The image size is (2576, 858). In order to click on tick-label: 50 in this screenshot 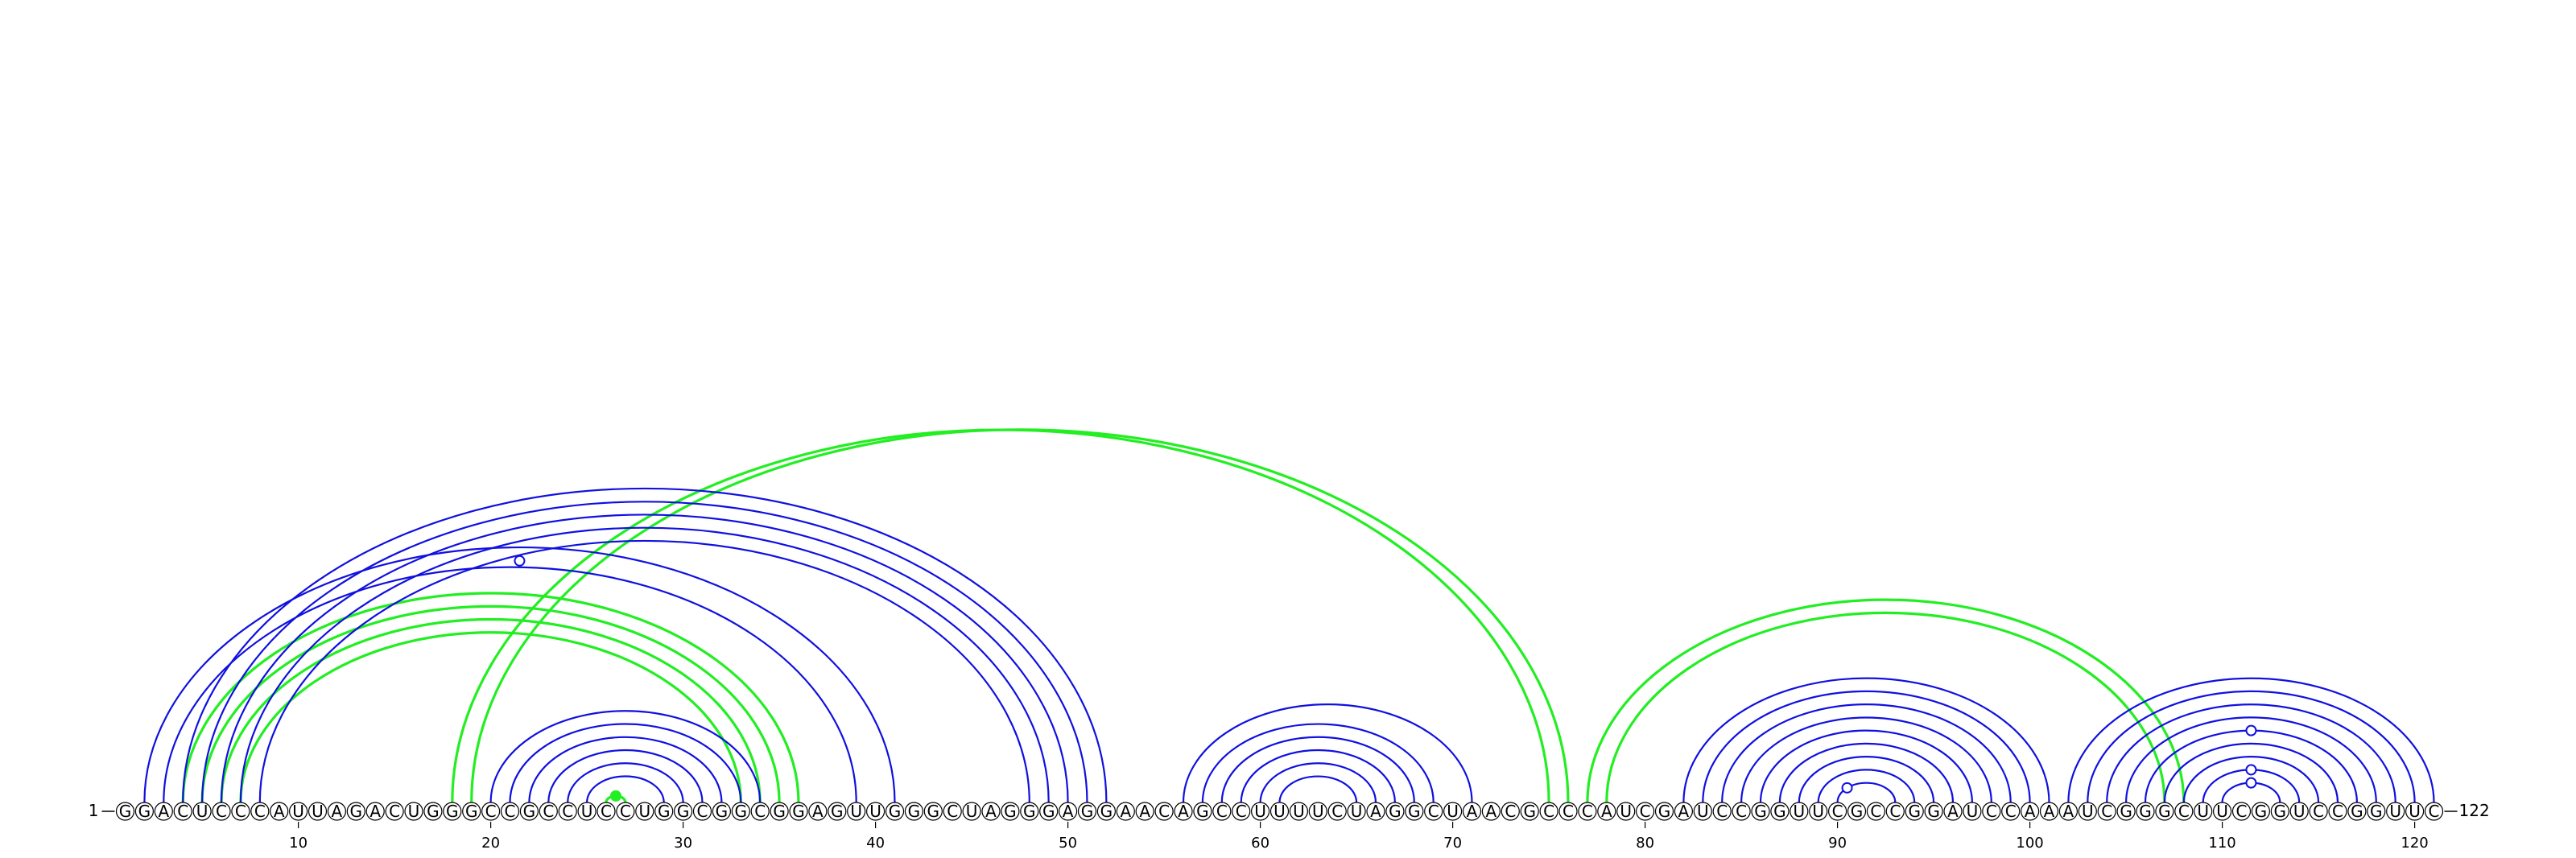, I will do `click(1068, 844)`.